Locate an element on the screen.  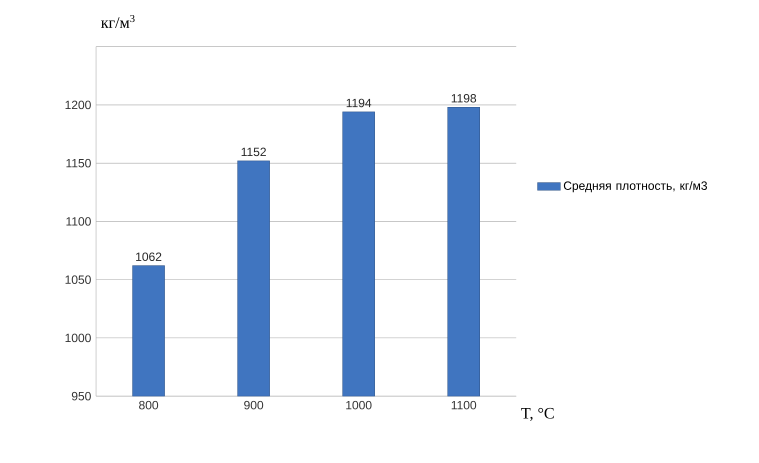
x-tick-label: 1100 is located at coordinates (464, 405).